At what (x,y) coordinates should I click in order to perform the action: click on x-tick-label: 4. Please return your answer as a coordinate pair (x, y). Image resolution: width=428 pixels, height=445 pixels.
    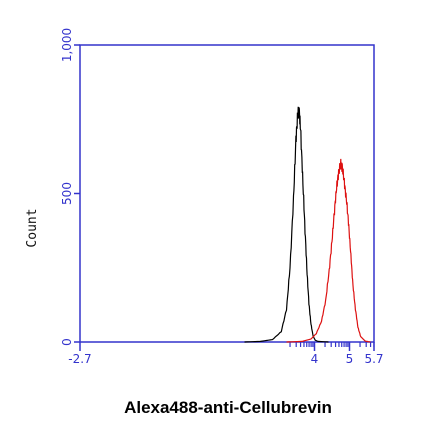
    Looking at the image, I should click on (315, 359).